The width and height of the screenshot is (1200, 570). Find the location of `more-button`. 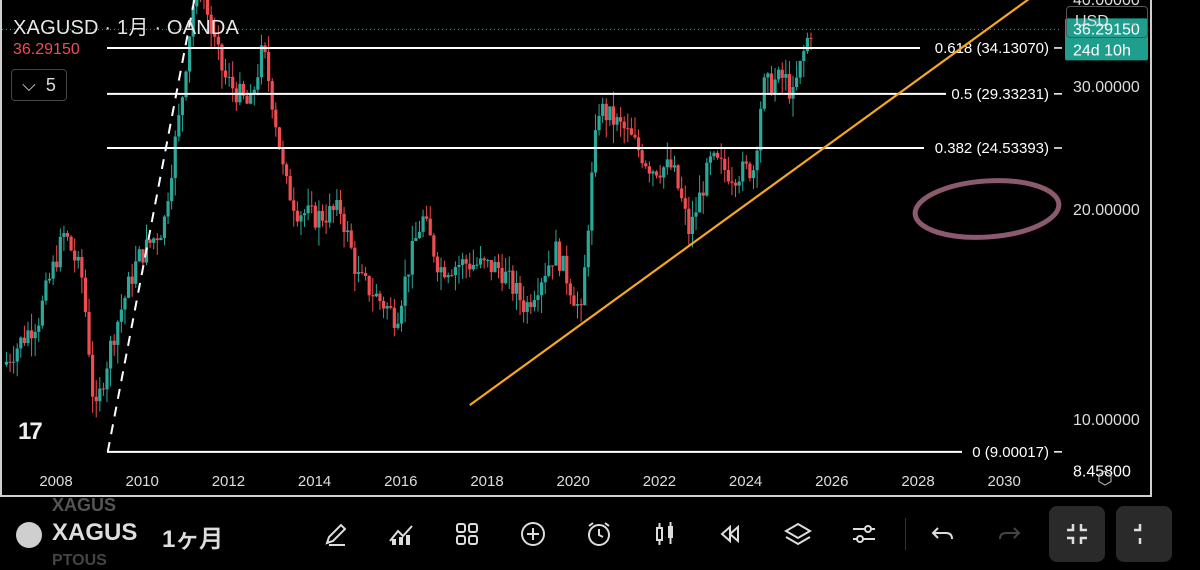

more-button is located at coordinates (1144, 534).